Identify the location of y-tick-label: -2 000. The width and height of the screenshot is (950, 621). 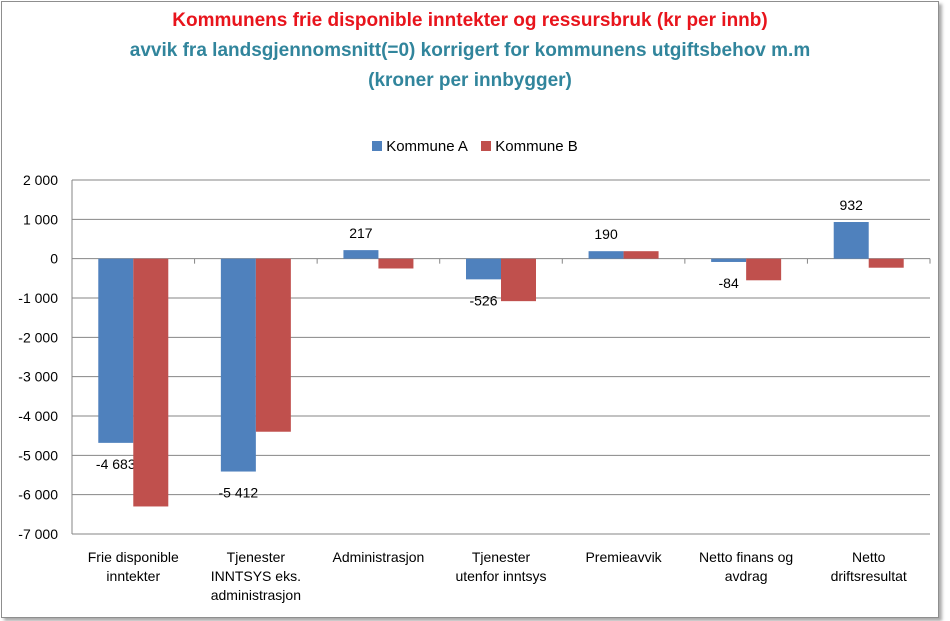
(38, 337).